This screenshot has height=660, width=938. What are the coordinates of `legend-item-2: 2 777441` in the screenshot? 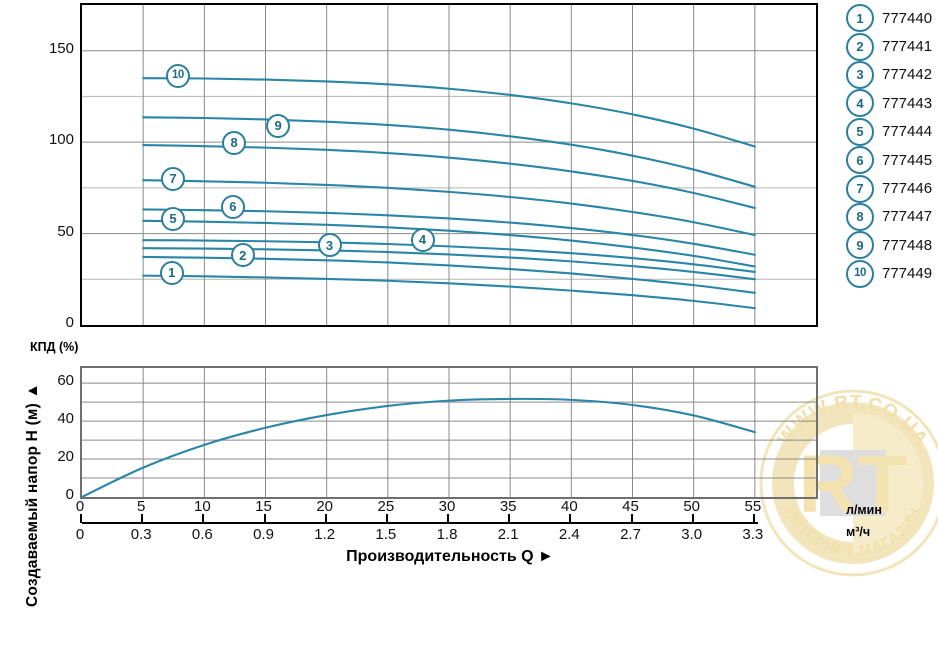 It's located at (892, 46).